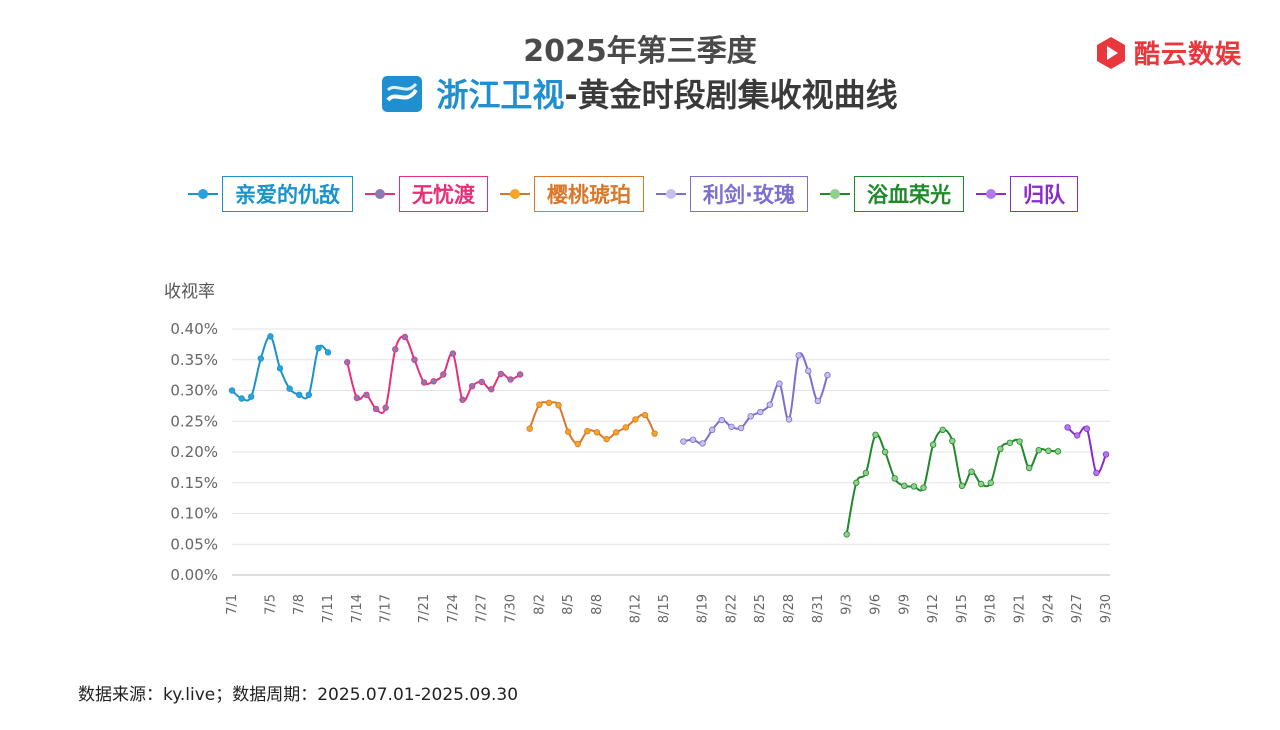 This screenshot has width=1280, height=730. What do you see at coordinates (891, 194) in the screenshot?
I see `legend-item: 浴血荣光` at bounding box center [891, 194].